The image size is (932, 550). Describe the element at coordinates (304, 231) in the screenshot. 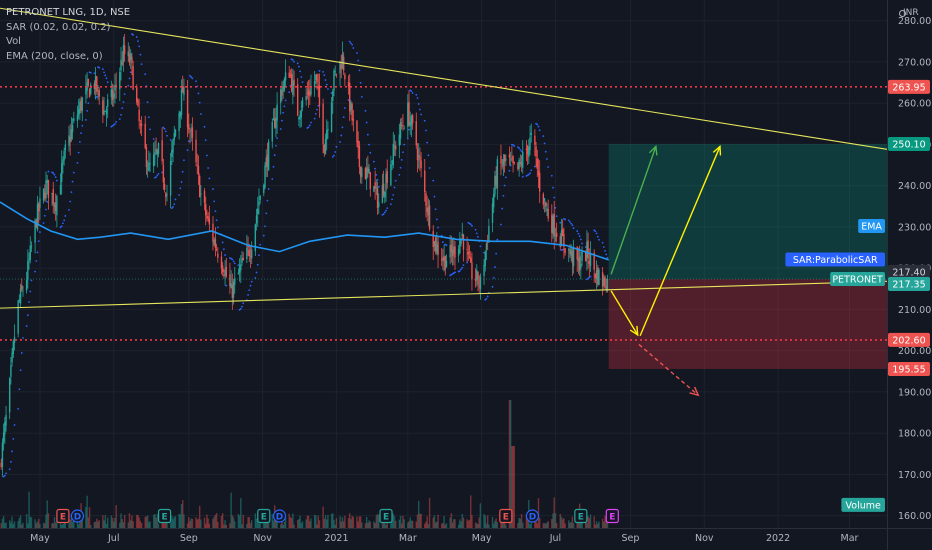

I see `ema-line` at that location.